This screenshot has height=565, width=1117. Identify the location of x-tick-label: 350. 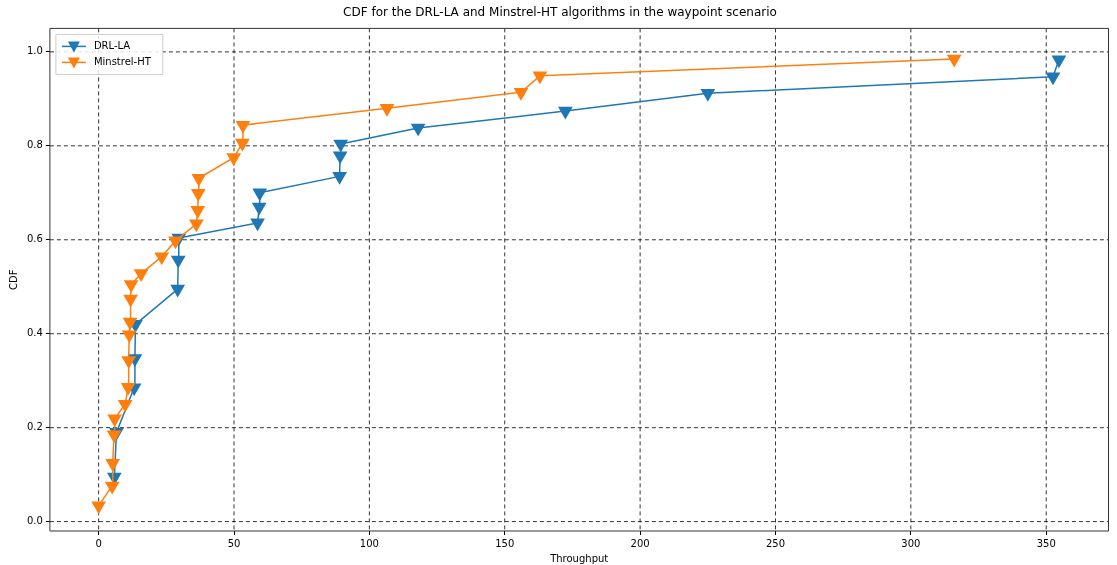
(1046, 543).